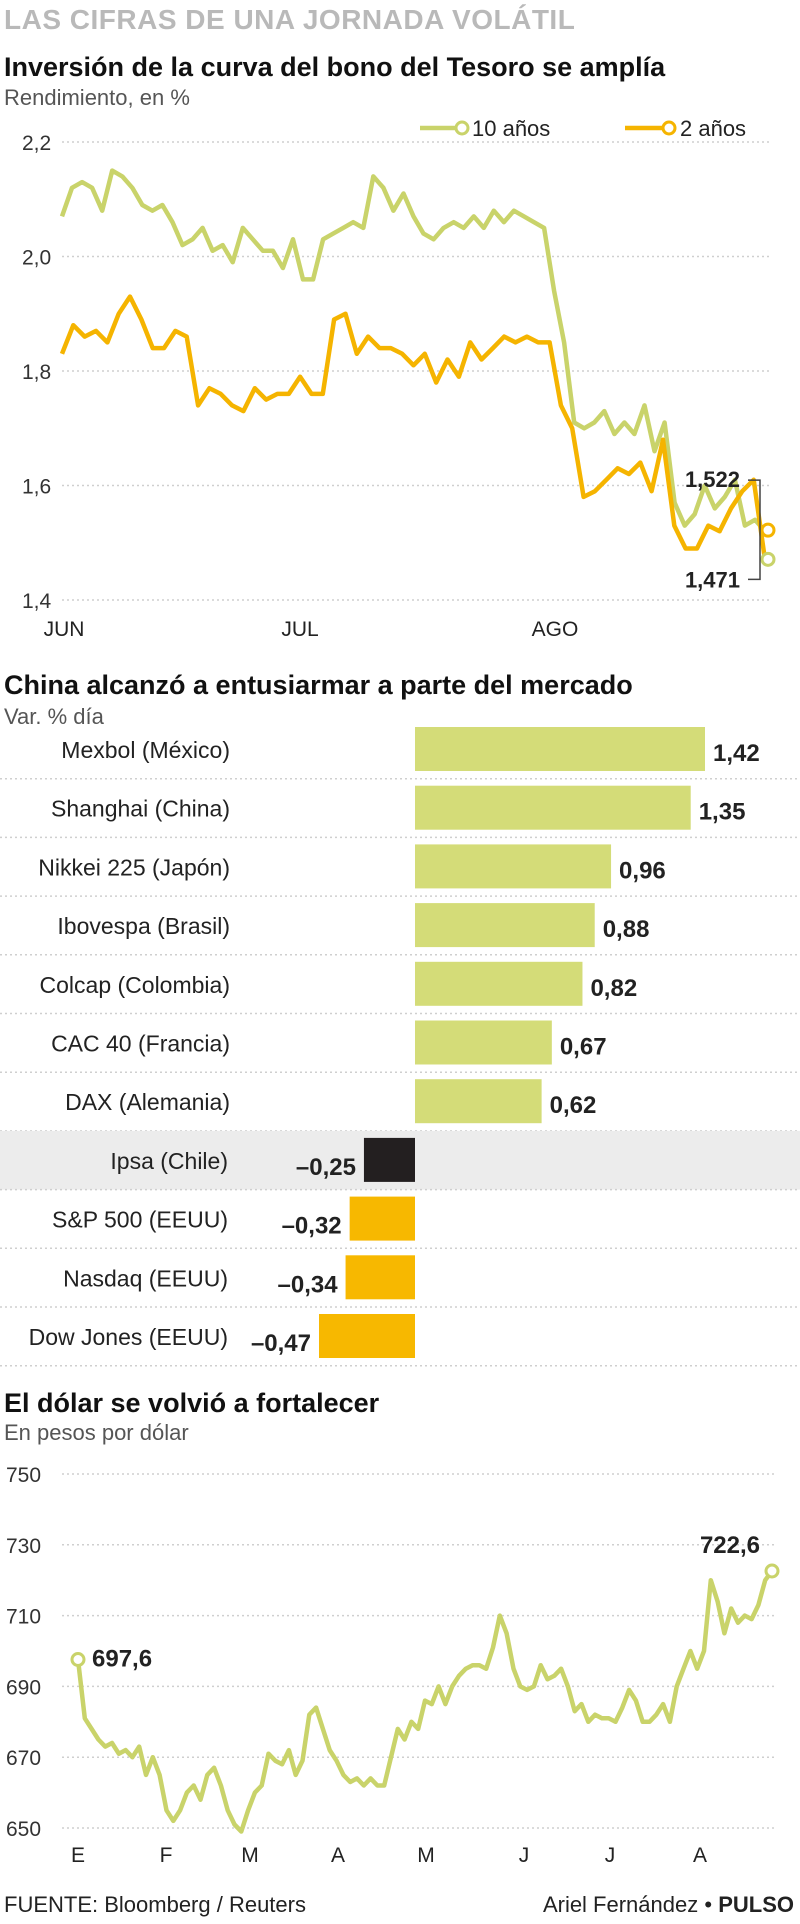 This screenshot has height=1924, width=800. What do you see at coordinates (54, 716) in the screenshot?
I see `markets-chart-ylabel: Var. % día` at bounding box center [54, 716].